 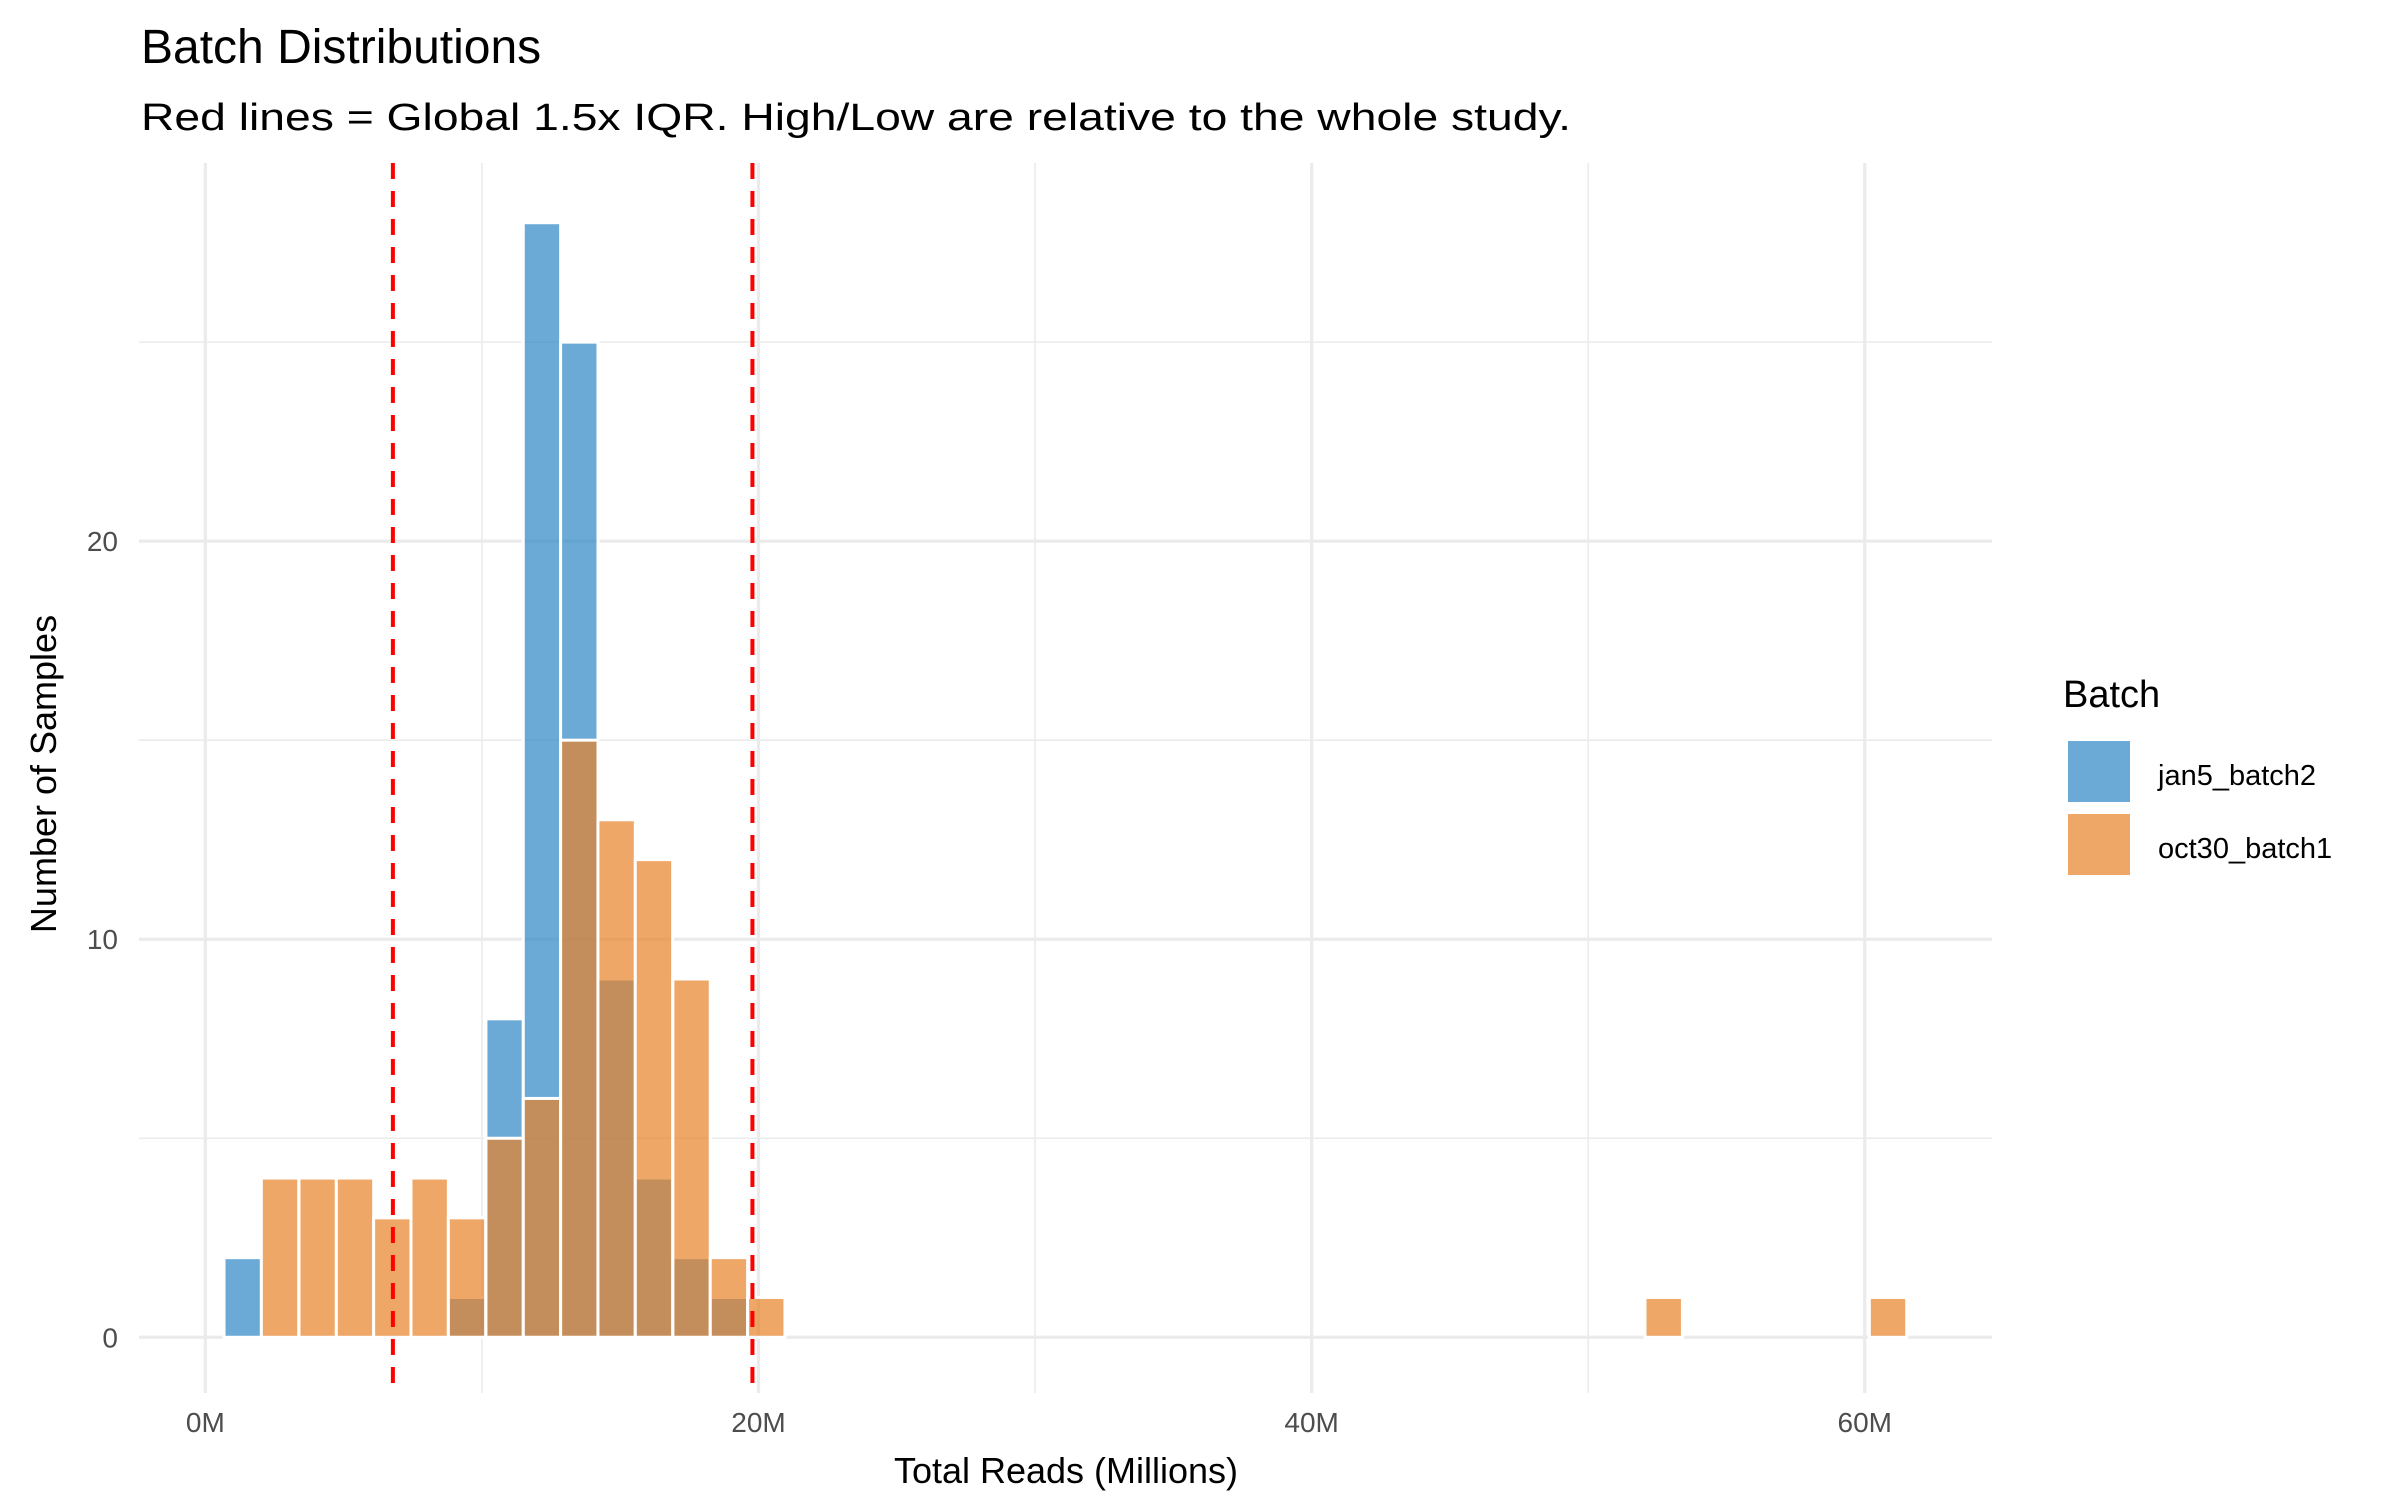 I want to click on histogram-bar-jan5_batch2, so click(x=242, y=1297).